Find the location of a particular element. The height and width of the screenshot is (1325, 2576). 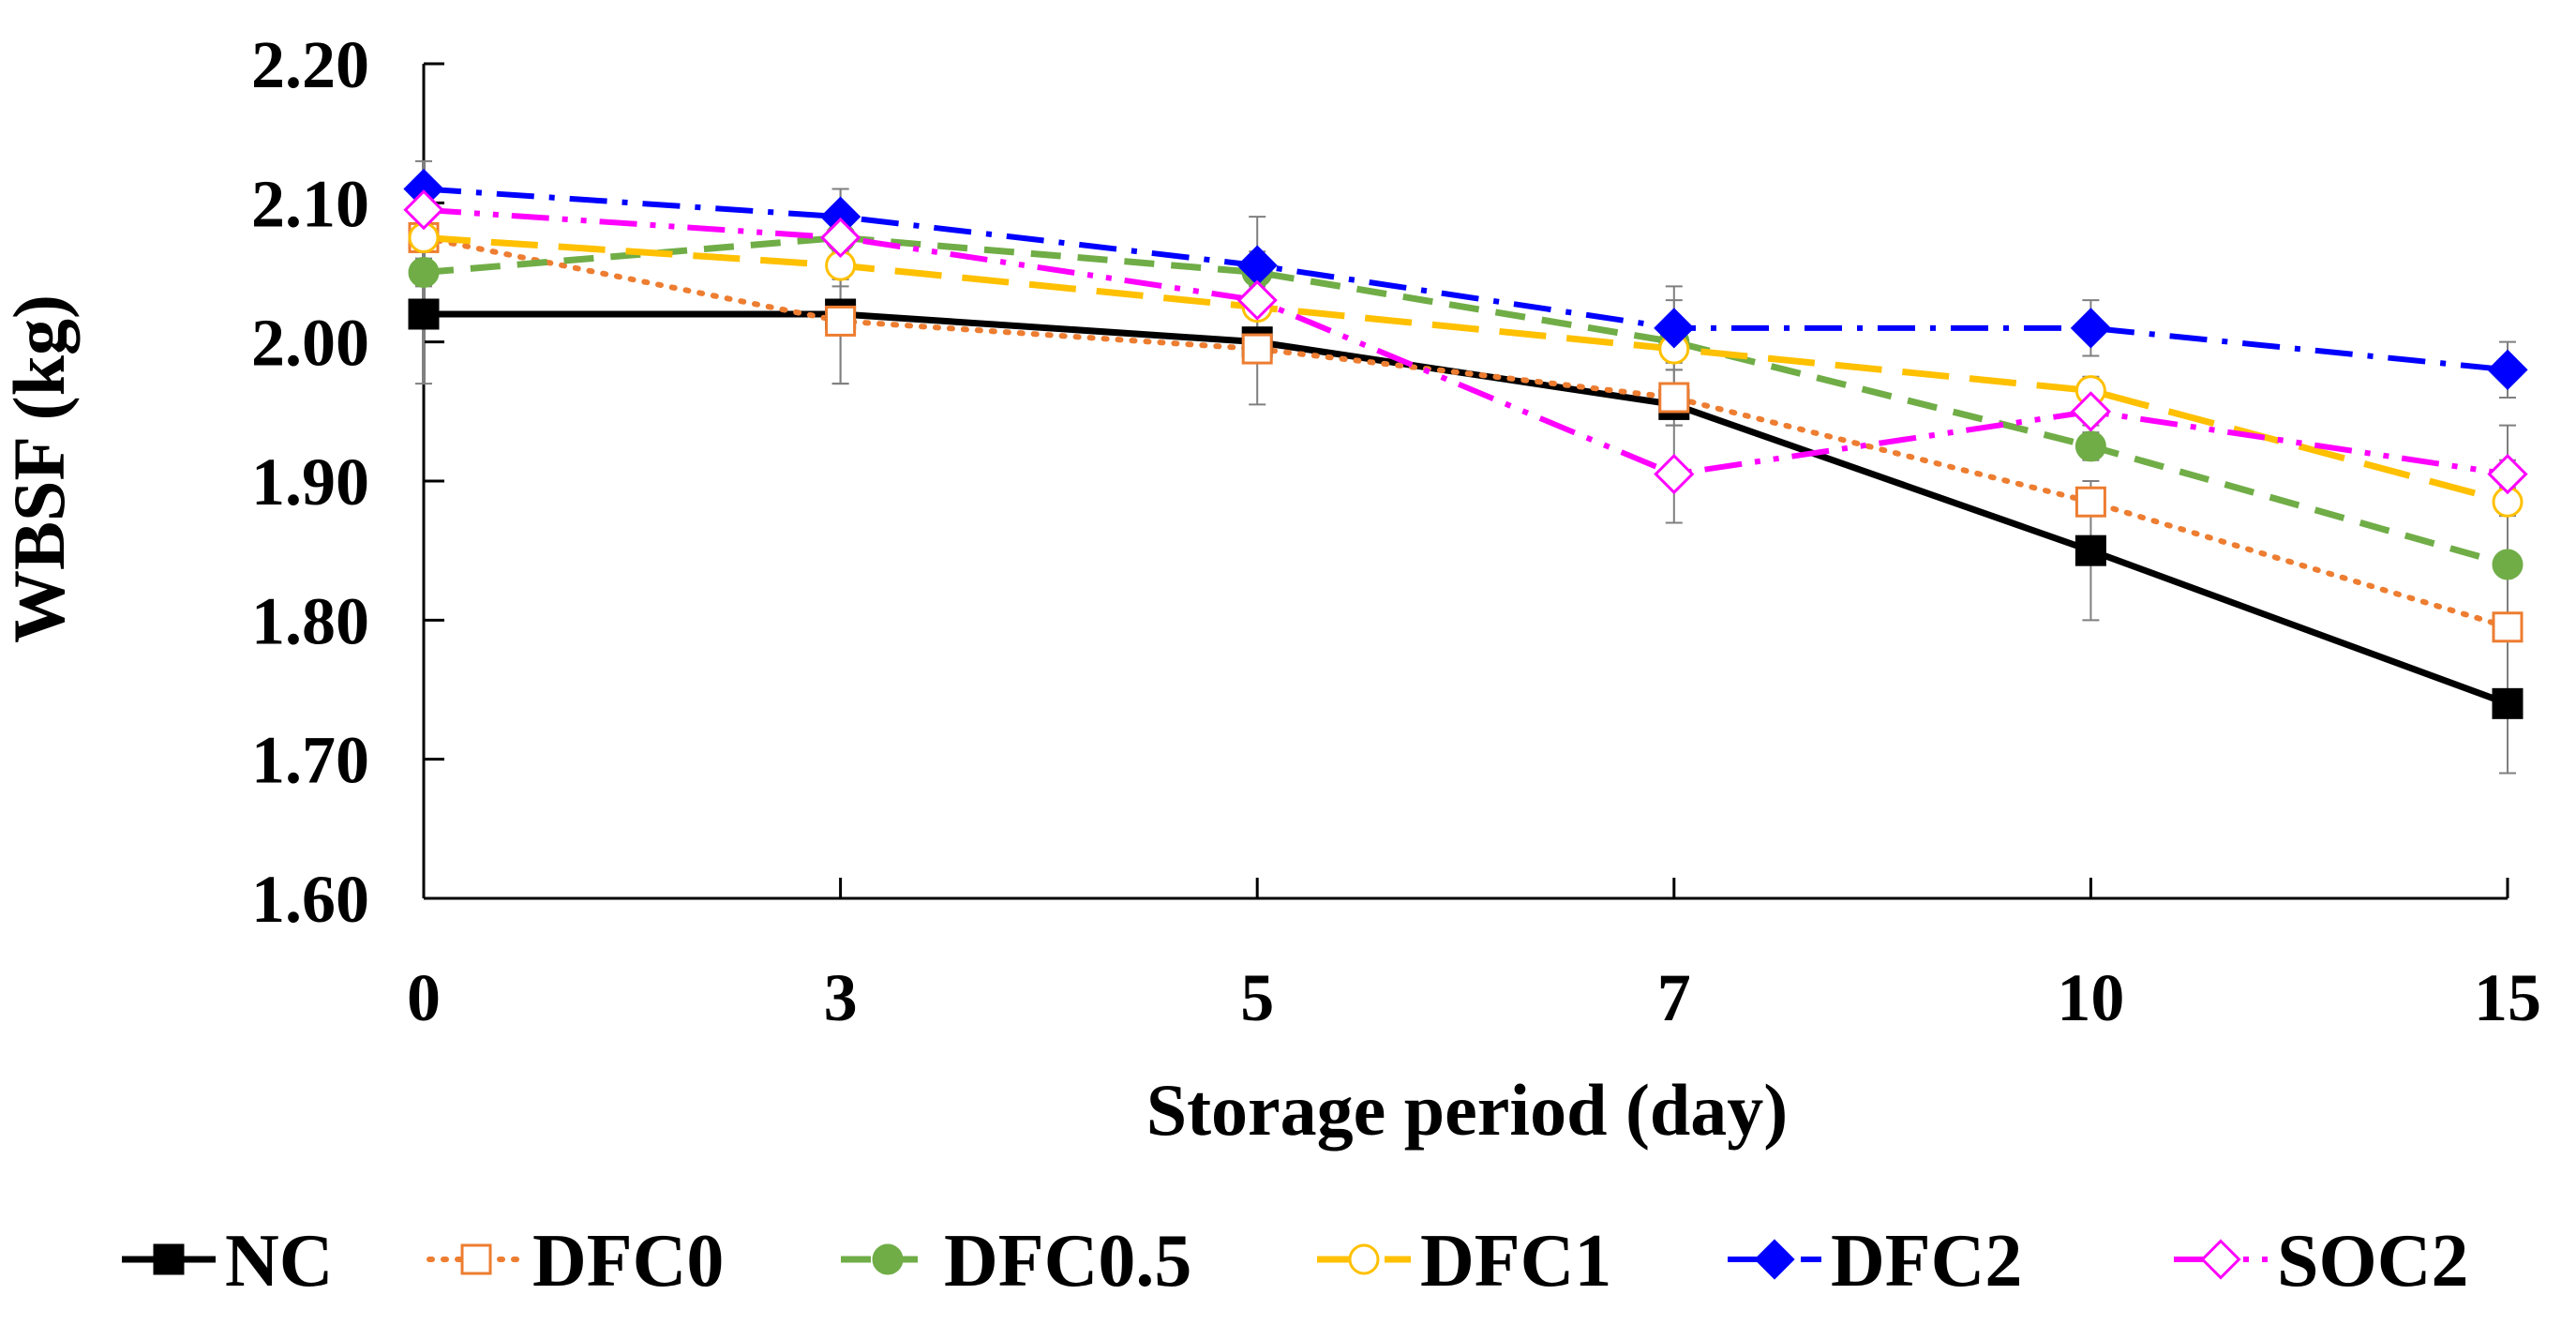

legend-label: DFC0.5 is located at coordinates (1067, 1261).